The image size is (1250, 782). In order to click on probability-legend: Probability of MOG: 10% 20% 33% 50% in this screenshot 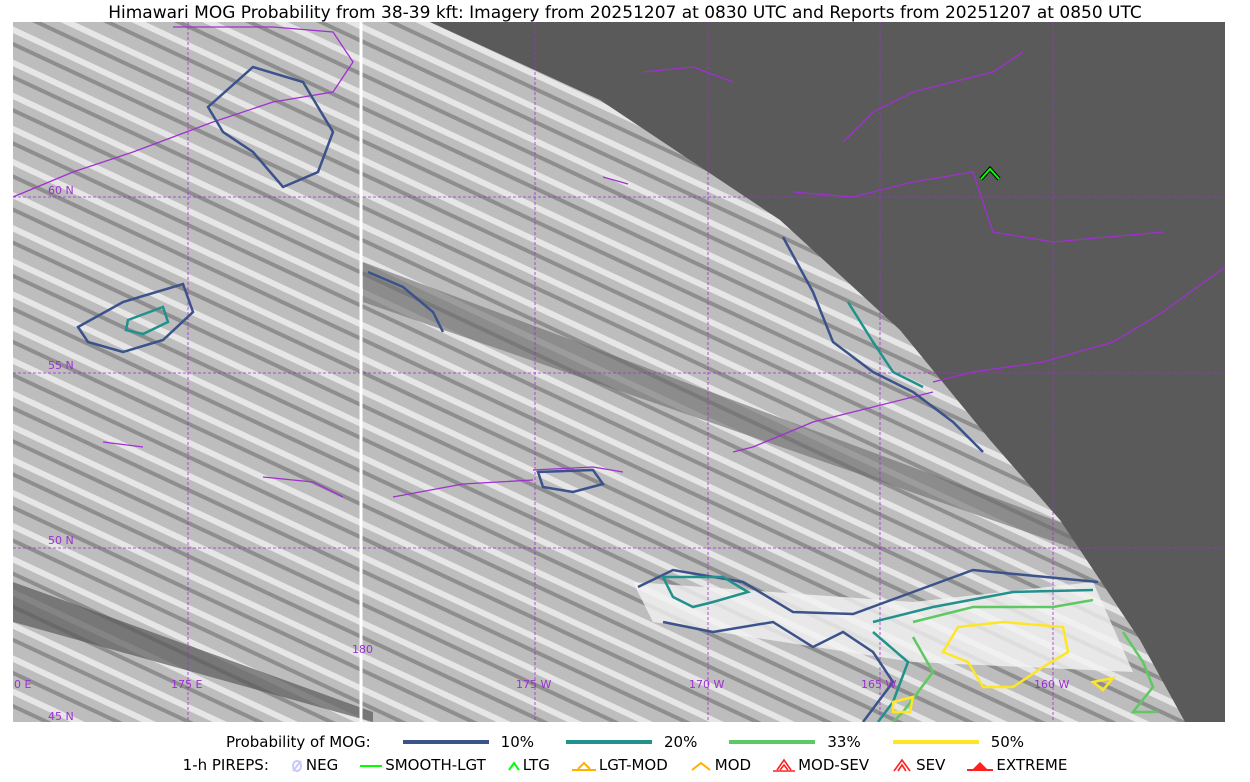, I will do `click(625, 742)`.